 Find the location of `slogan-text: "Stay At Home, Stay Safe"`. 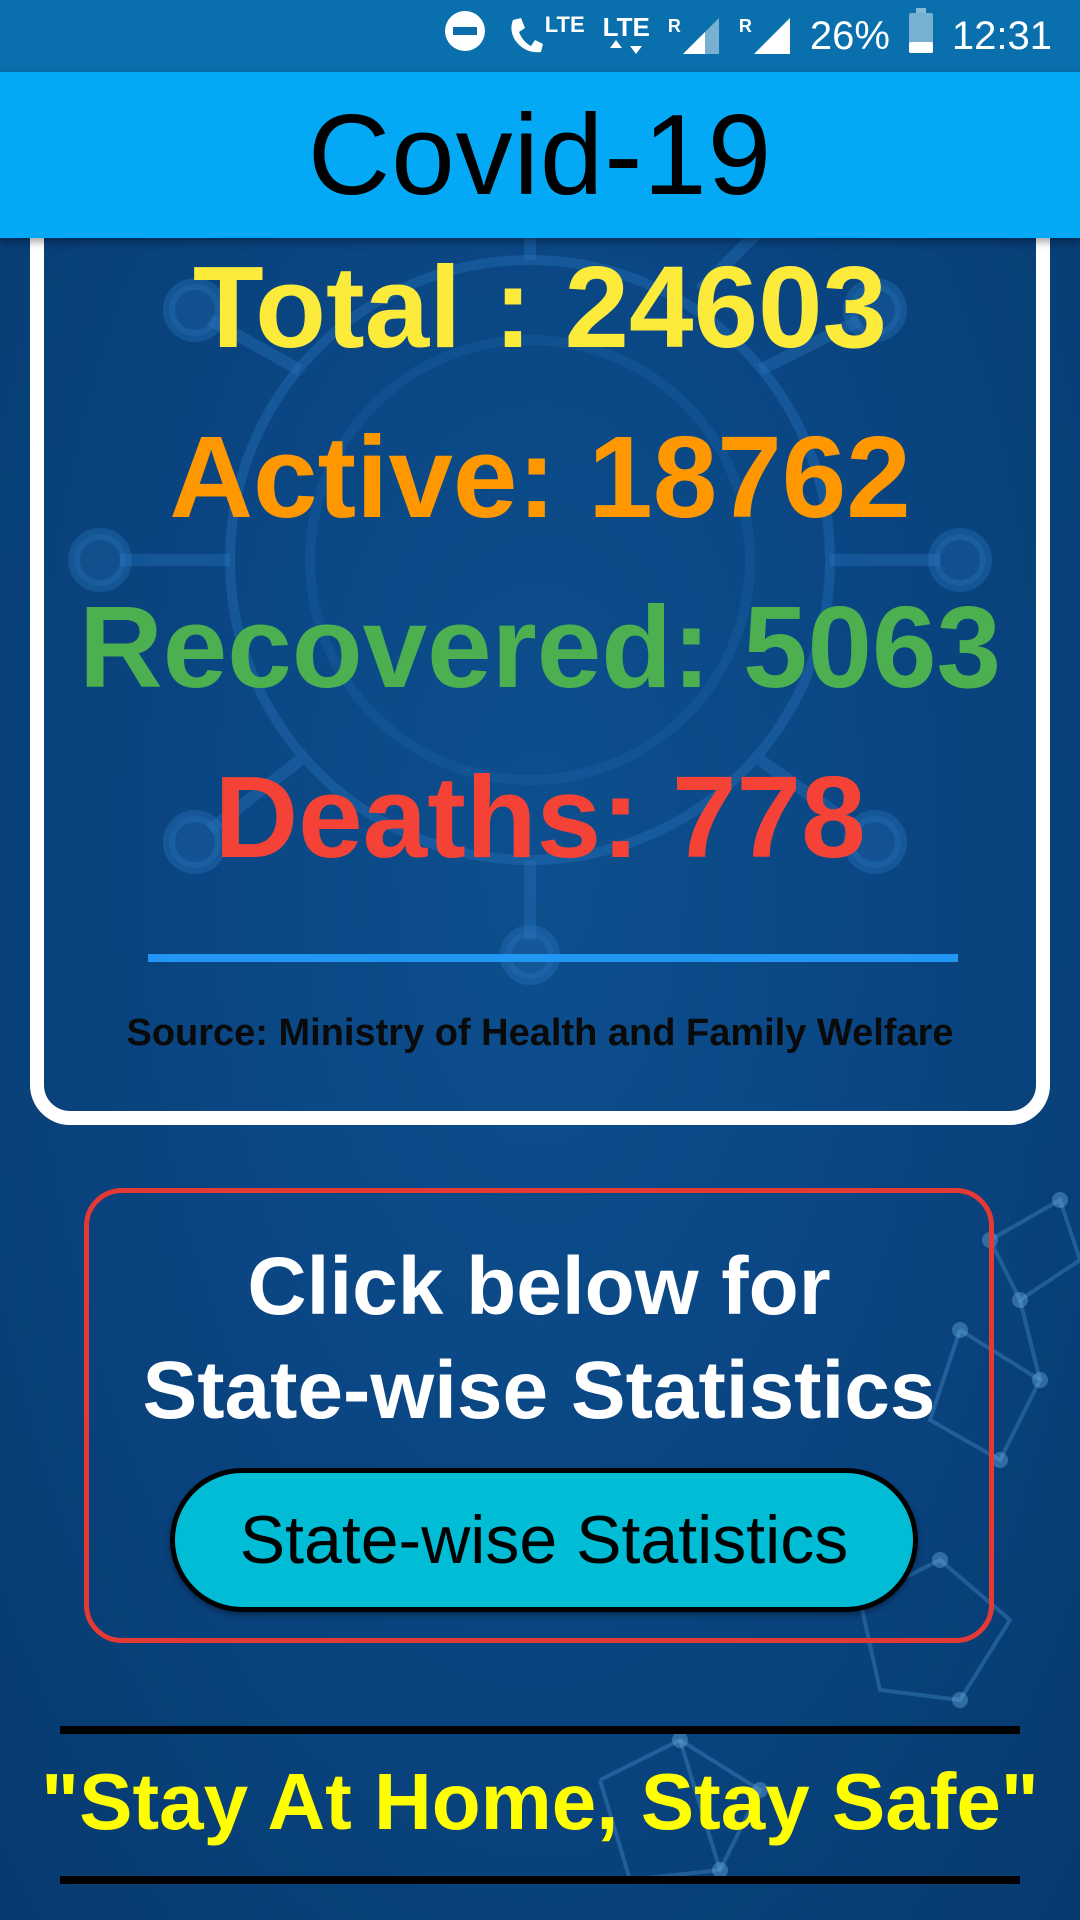

slogan-text: "Stay At Home, Stay Safe" is located at coordinates (540, 1801).